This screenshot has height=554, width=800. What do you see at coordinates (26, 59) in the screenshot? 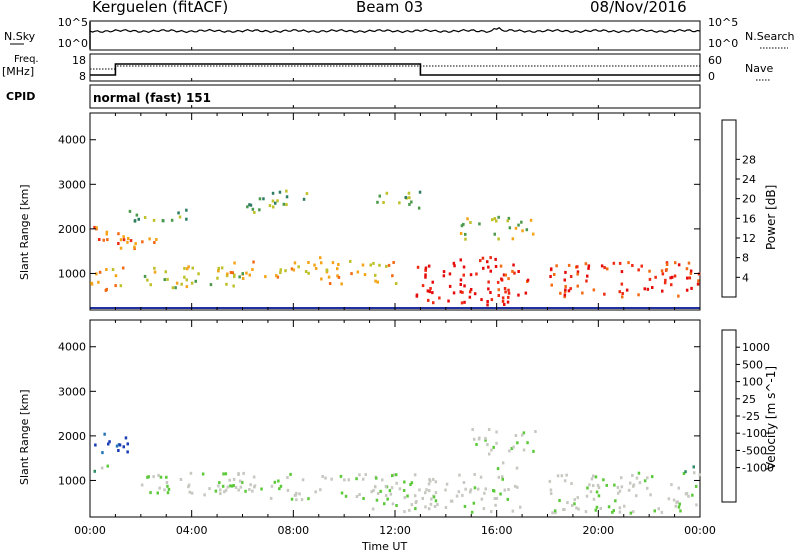
I see `freq-label: Freq.` at bounding box center [26, 59].